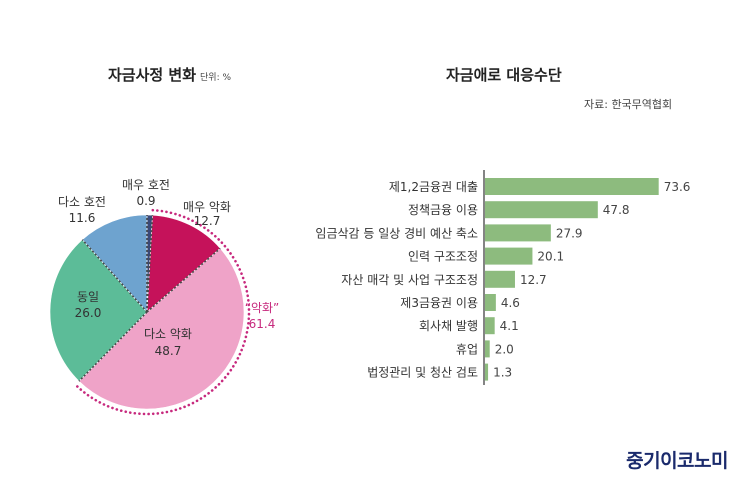 This screenshot has width=750, height=495. Describe the element at coordinates (443, 209) in the screenshot. I see `bar-category-label: 정책금융 이용` at that location.